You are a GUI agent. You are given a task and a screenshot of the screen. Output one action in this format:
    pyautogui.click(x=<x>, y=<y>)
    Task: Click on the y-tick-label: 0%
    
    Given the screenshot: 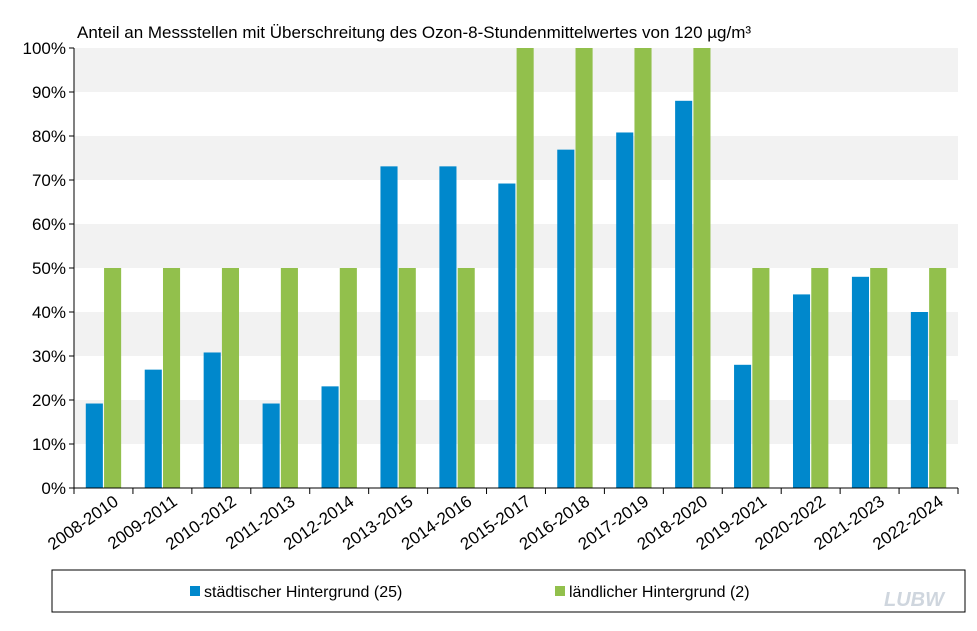 What is the action you would take?
    pyautogui.click(x=53, y=488)
    